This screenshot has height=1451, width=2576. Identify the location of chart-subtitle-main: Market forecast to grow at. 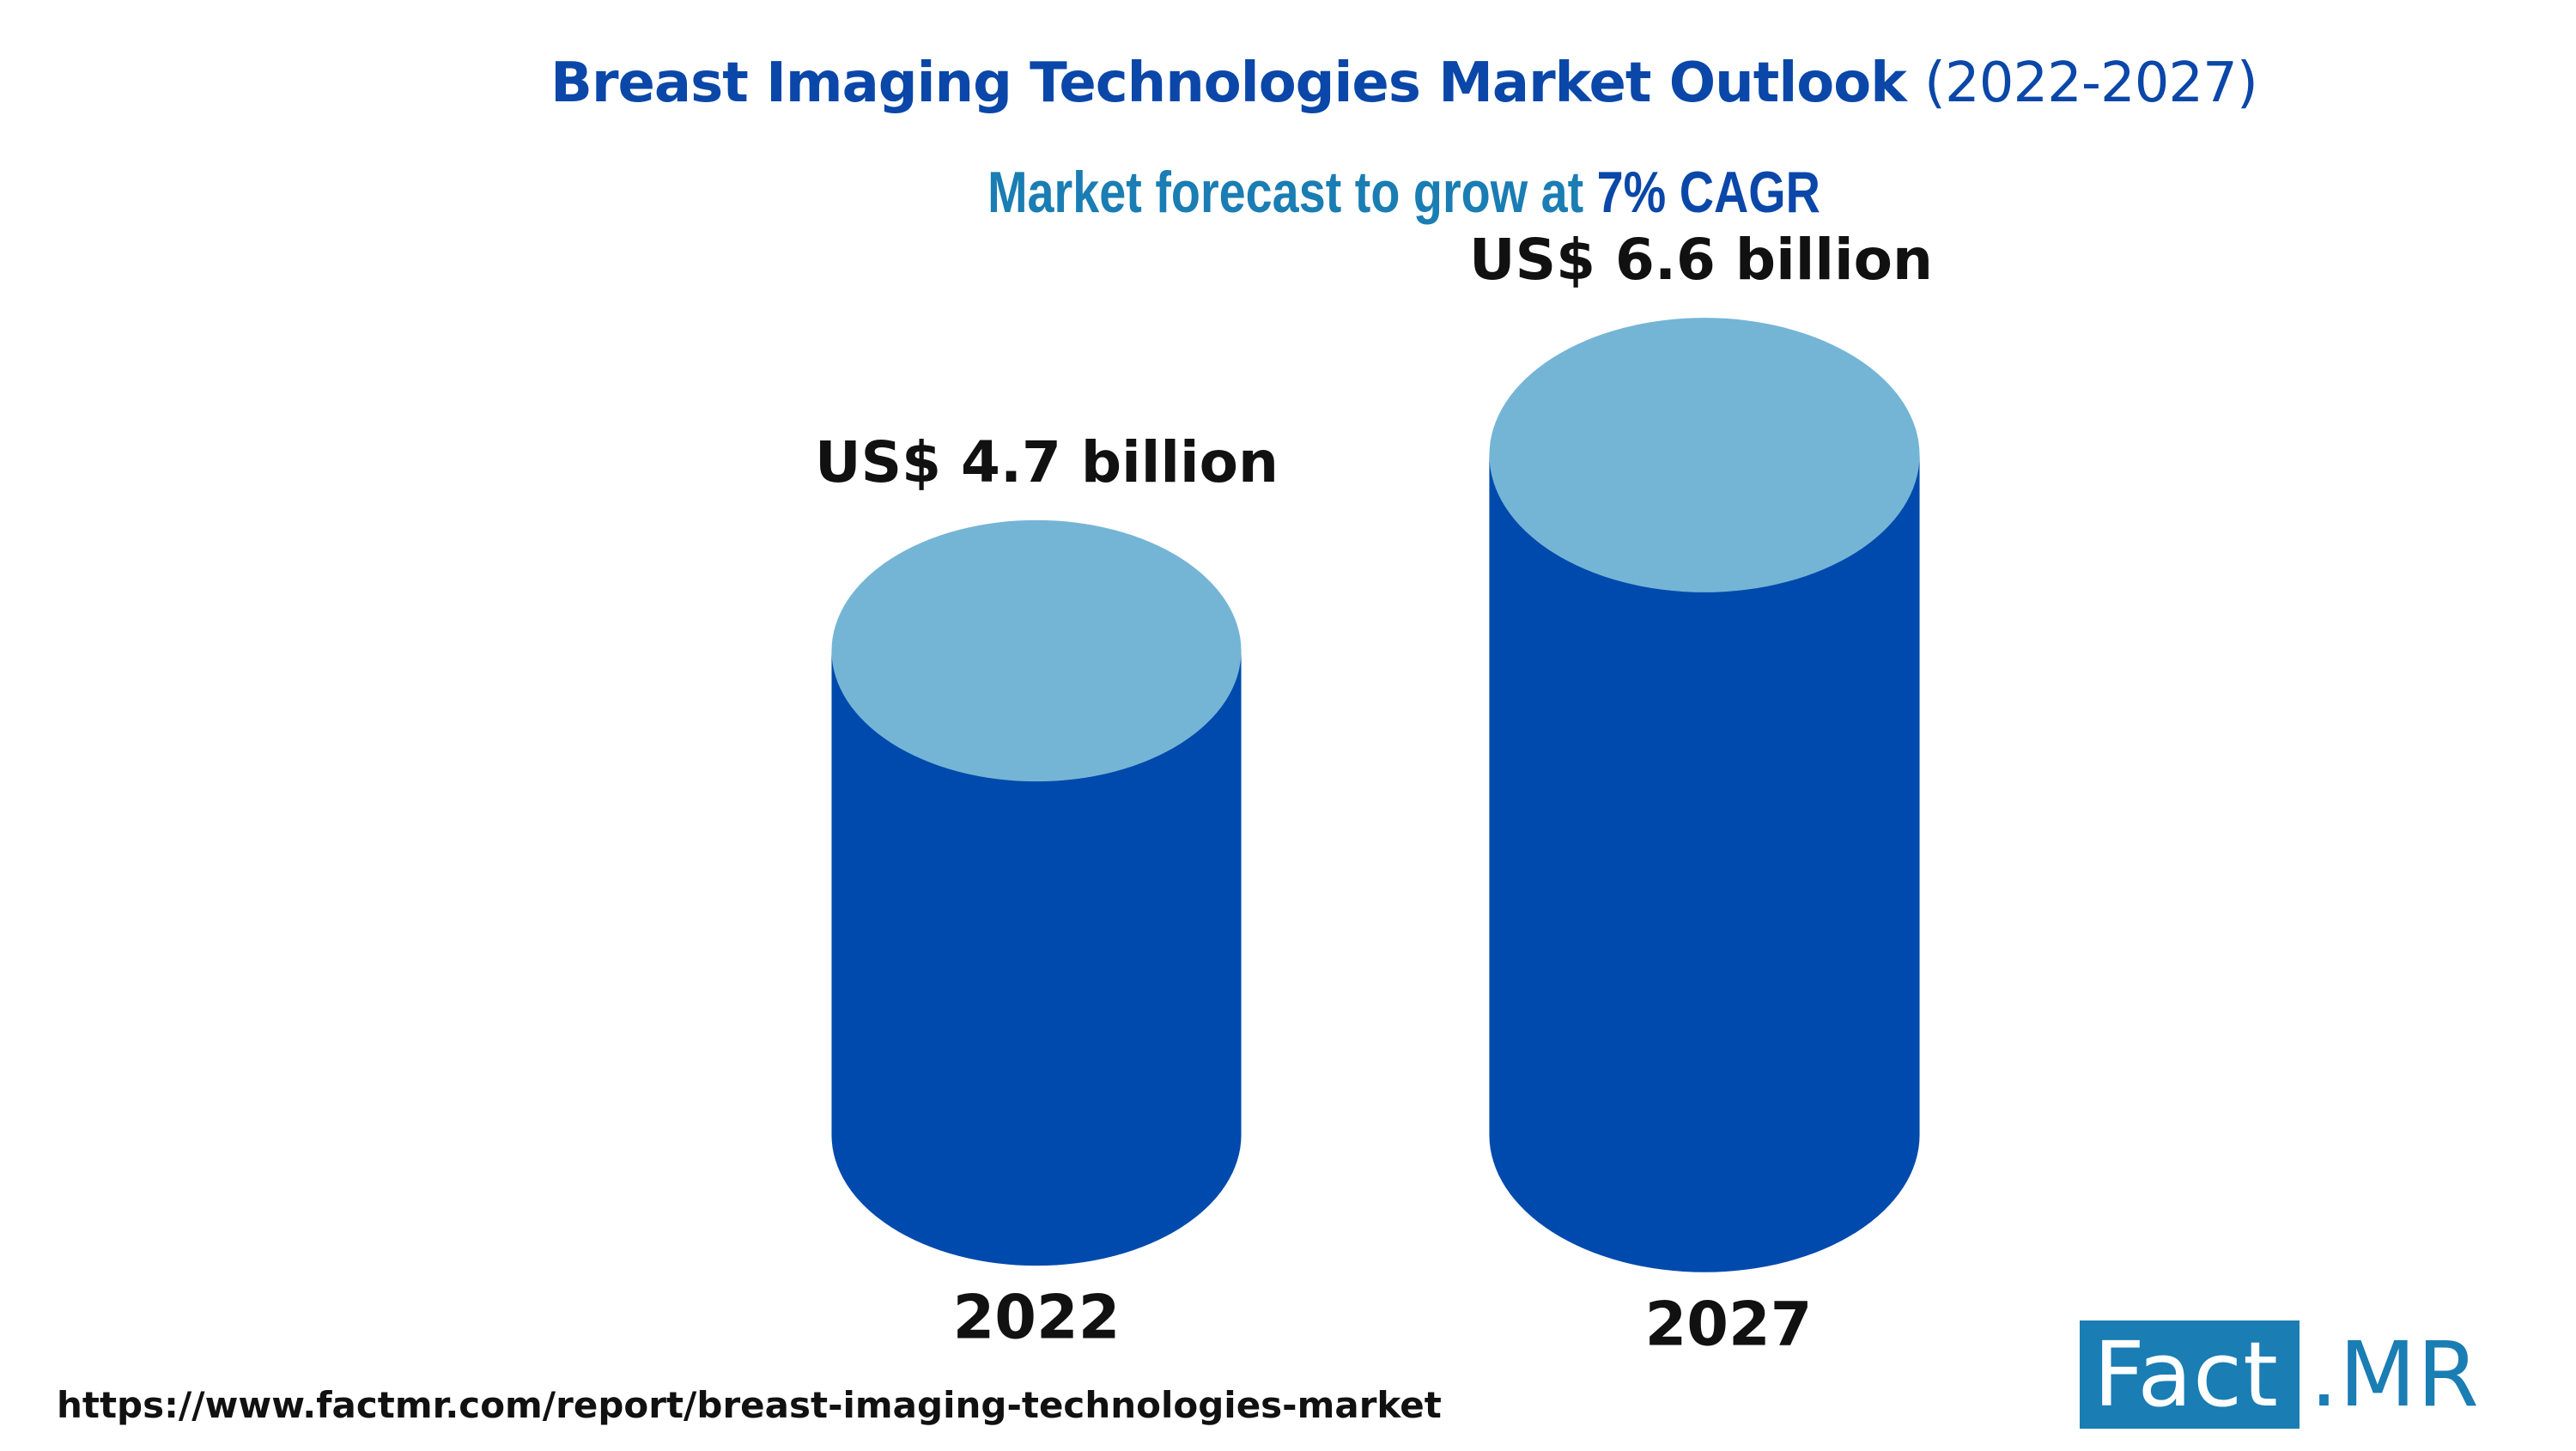
(1292, 193).